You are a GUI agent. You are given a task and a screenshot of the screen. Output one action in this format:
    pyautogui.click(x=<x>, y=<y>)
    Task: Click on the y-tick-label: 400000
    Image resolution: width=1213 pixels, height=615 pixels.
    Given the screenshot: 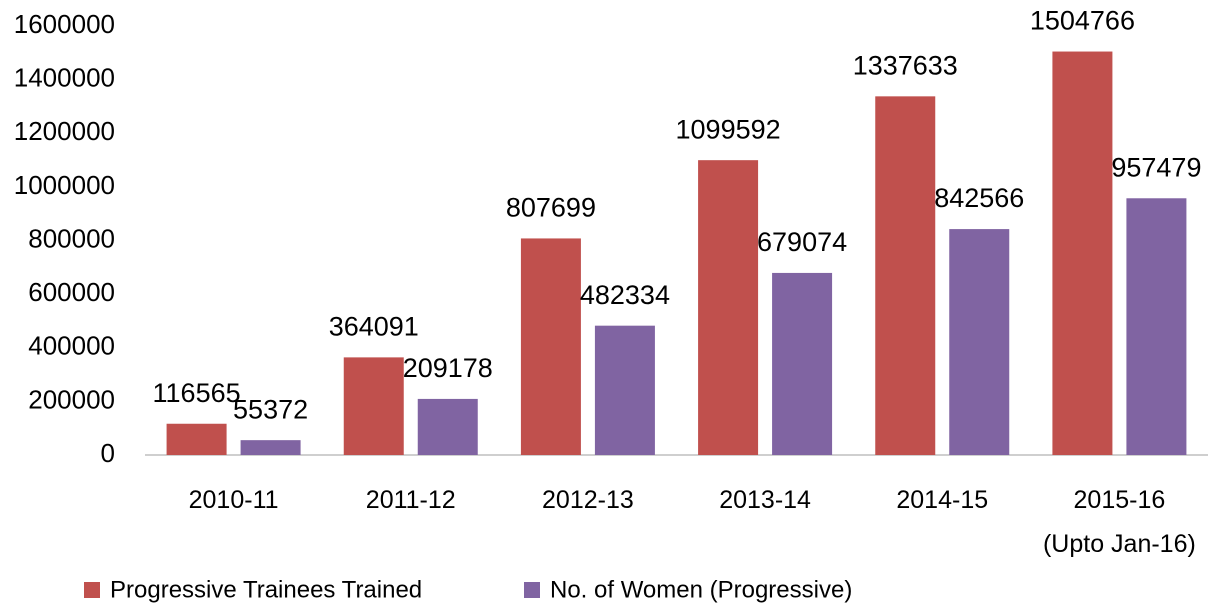 What is the action you would take?
    pyautogui.click(x=71, y=346)
    